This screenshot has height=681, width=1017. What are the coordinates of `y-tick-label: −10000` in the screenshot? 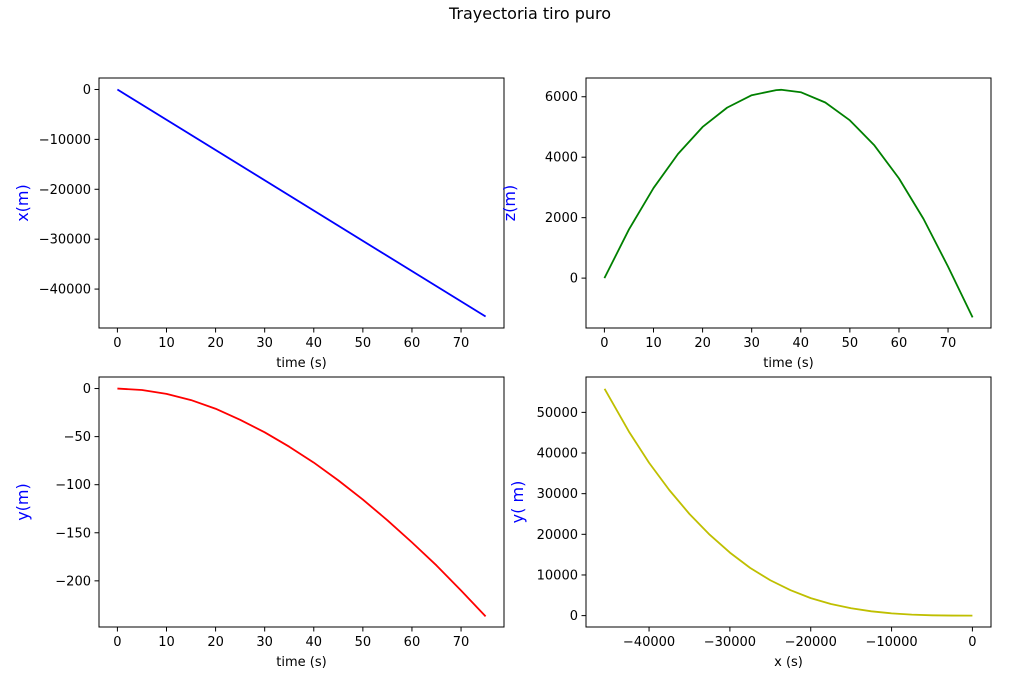 It's located at (65, 140).